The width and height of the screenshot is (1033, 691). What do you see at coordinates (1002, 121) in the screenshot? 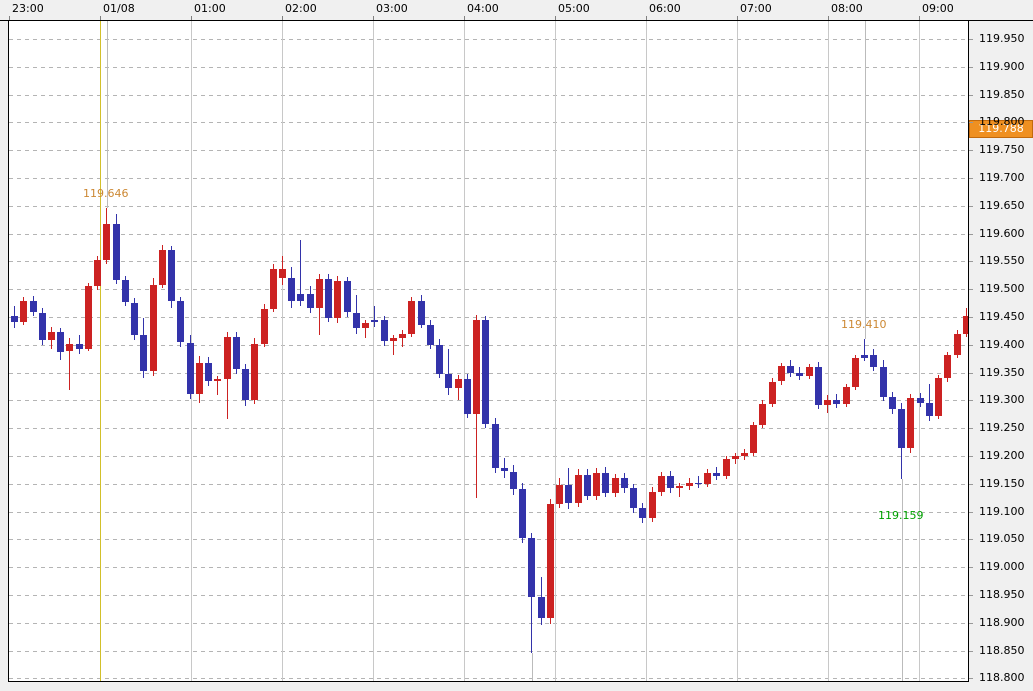
I see `price-axis-label: 119.800` at bounding box center [1002, 121].